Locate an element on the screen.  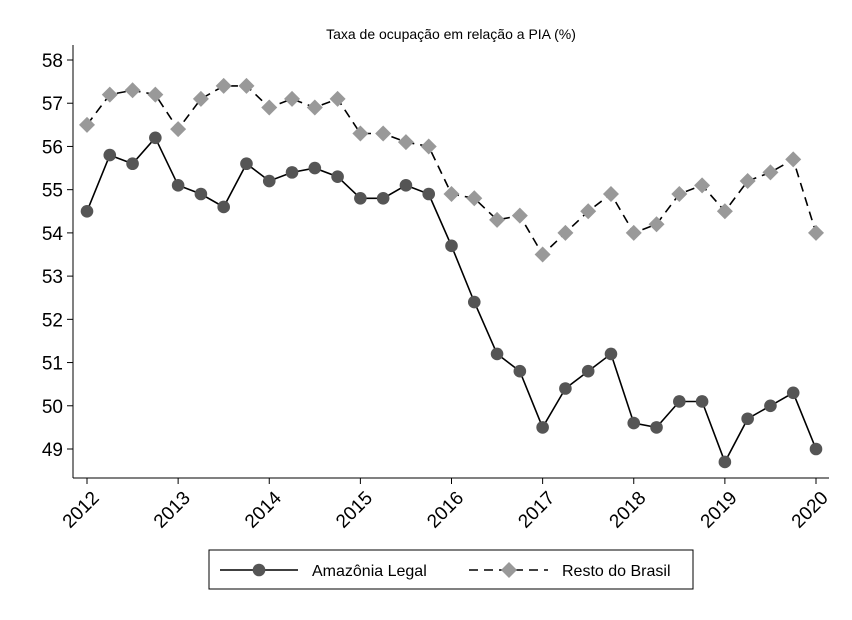
legend-label-resto: Resto do Brasil is located at coordinates (616, 571).